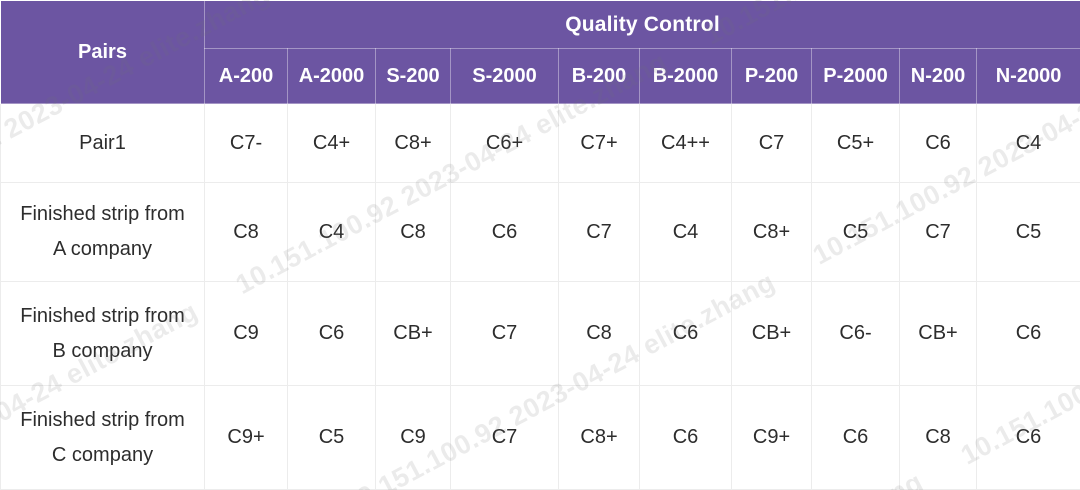 Image resolution: width=1080 pixels, height=490 pixels. I want to click on column-header-p-2000: P-2000, so click(855, 76).